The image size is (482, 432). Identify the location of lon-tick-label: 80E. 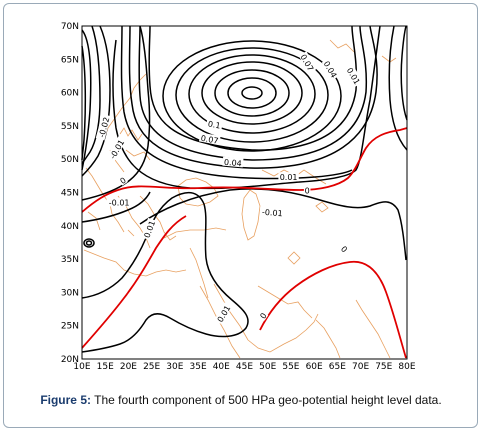
(406, 367).